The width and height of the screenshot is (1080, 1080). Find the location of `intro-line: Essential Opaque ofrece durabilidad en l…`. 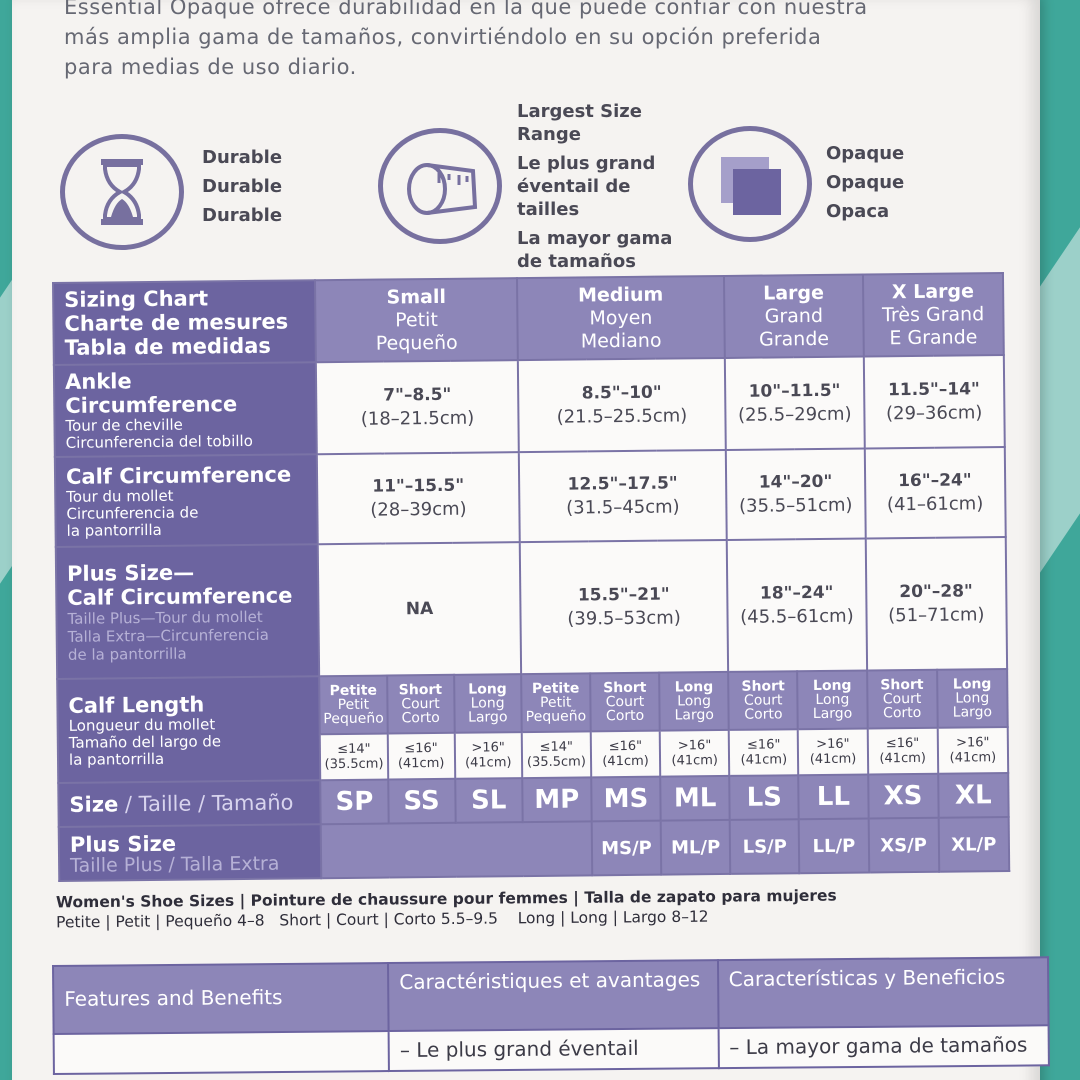

intro-line: Essential Opaque ofrece durabilidad en l… is located at coordinates (466, 9).